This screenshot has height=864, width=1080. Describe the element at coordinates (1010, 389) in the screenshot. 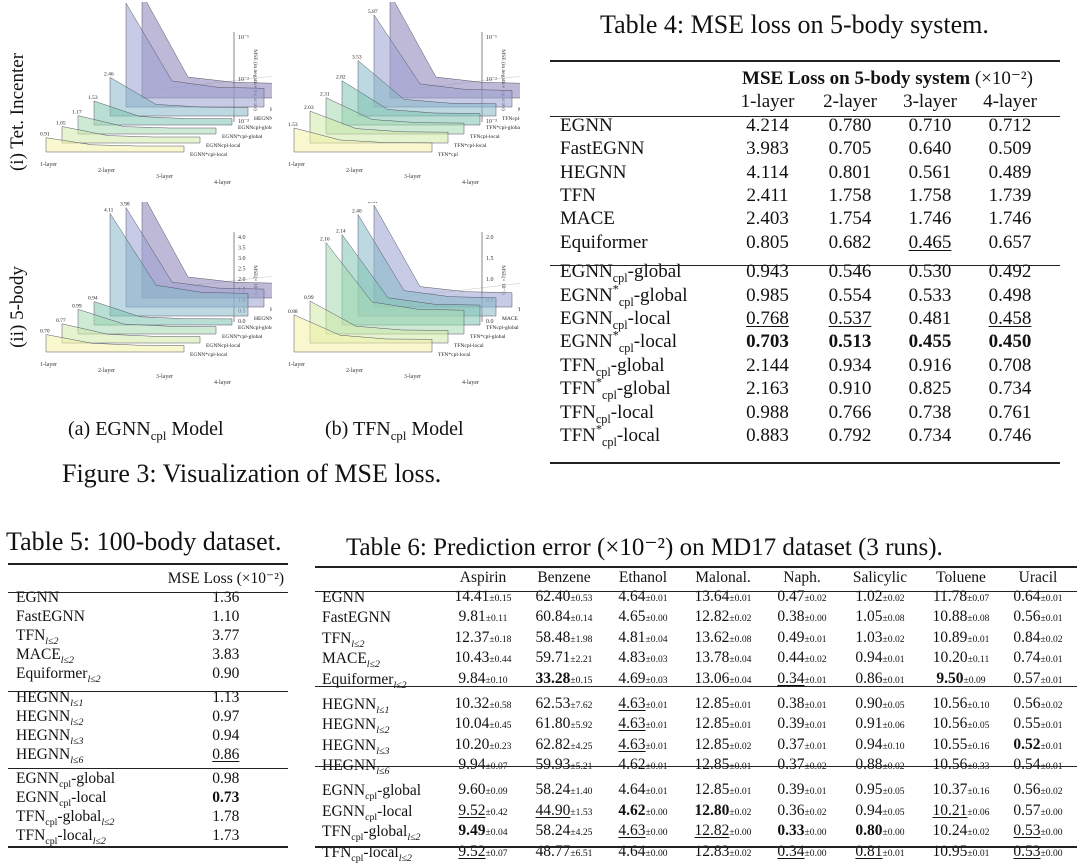

I see `cell-text: 0.734` at that location.